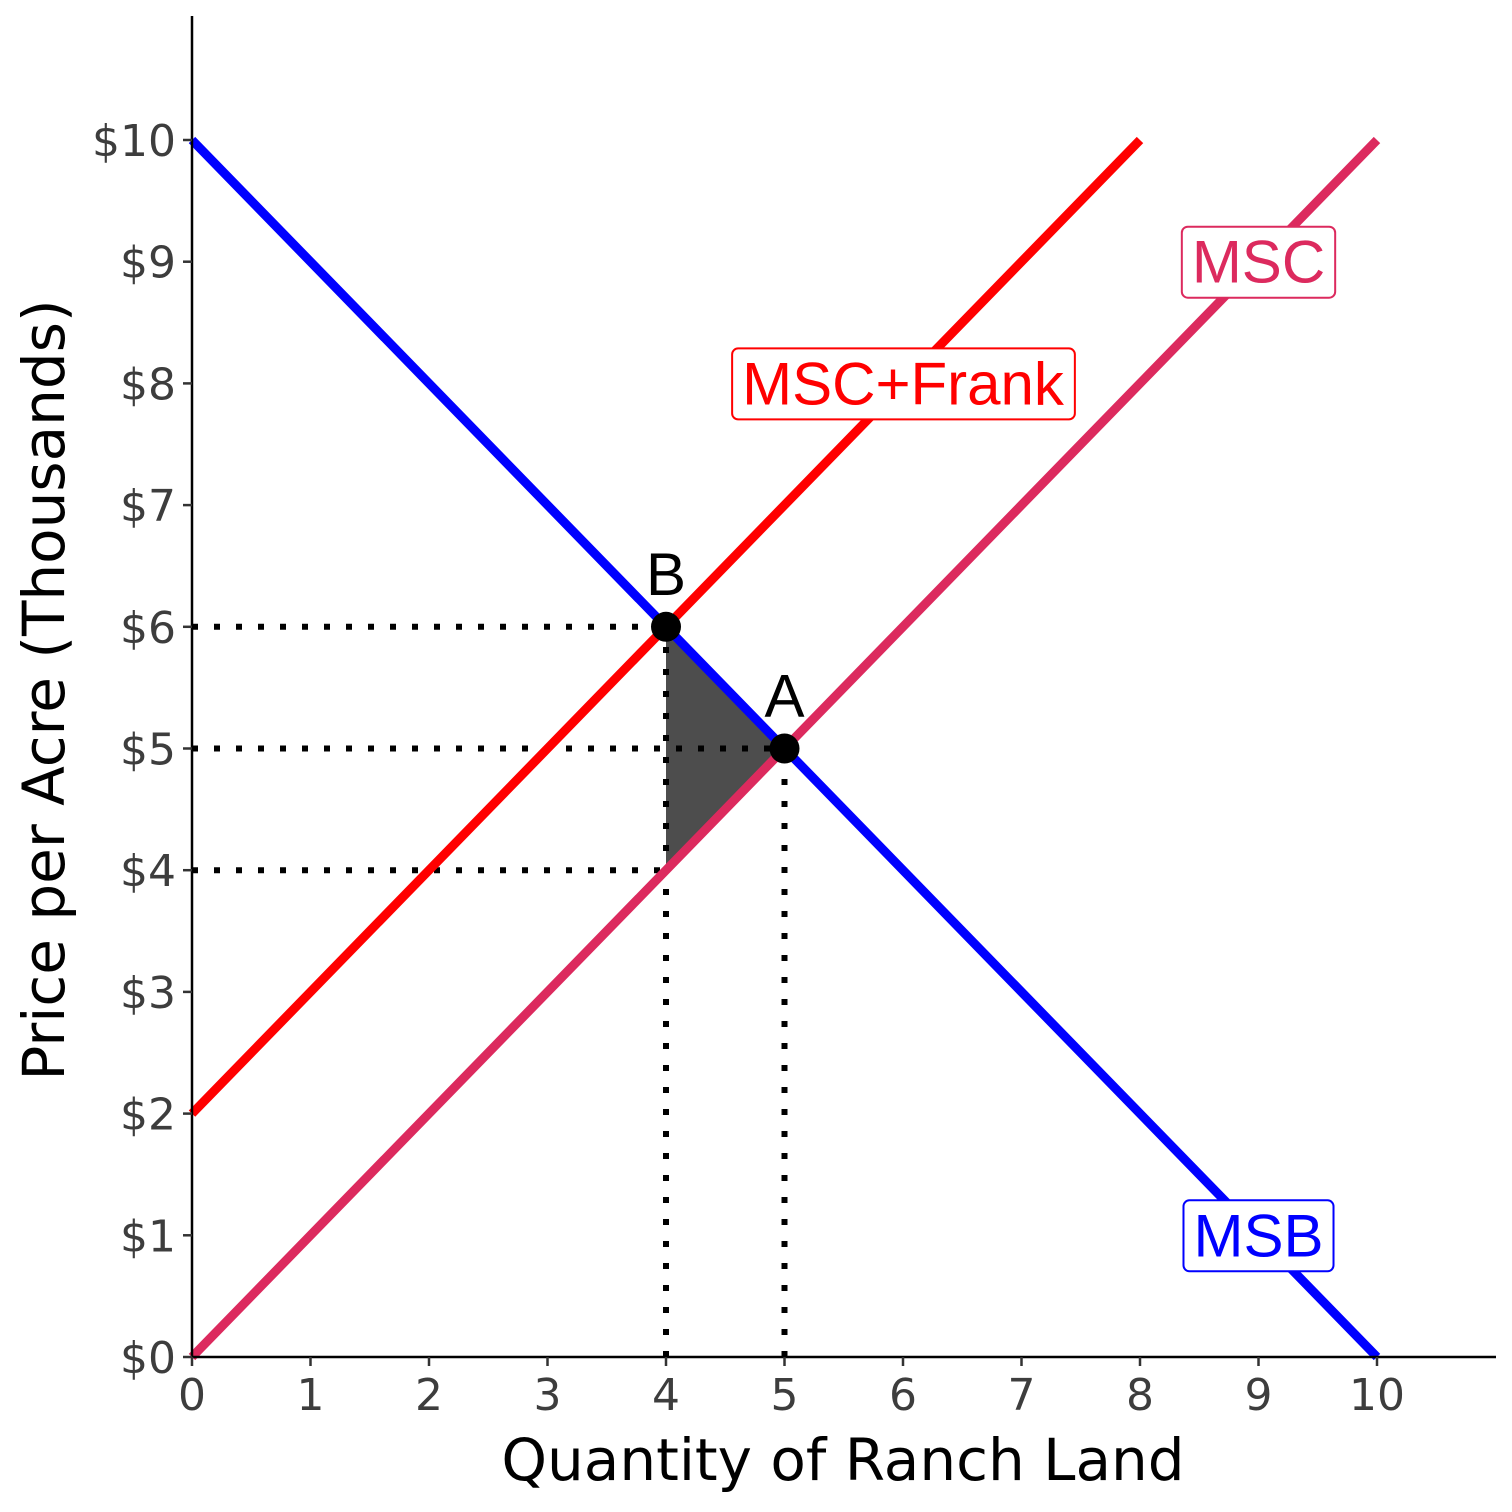 This screenshot has width=1512, height=1512. Describe the element at coordinates (1140, 1395) in the screenshot. I see `x-tick-label: 8` at that location.